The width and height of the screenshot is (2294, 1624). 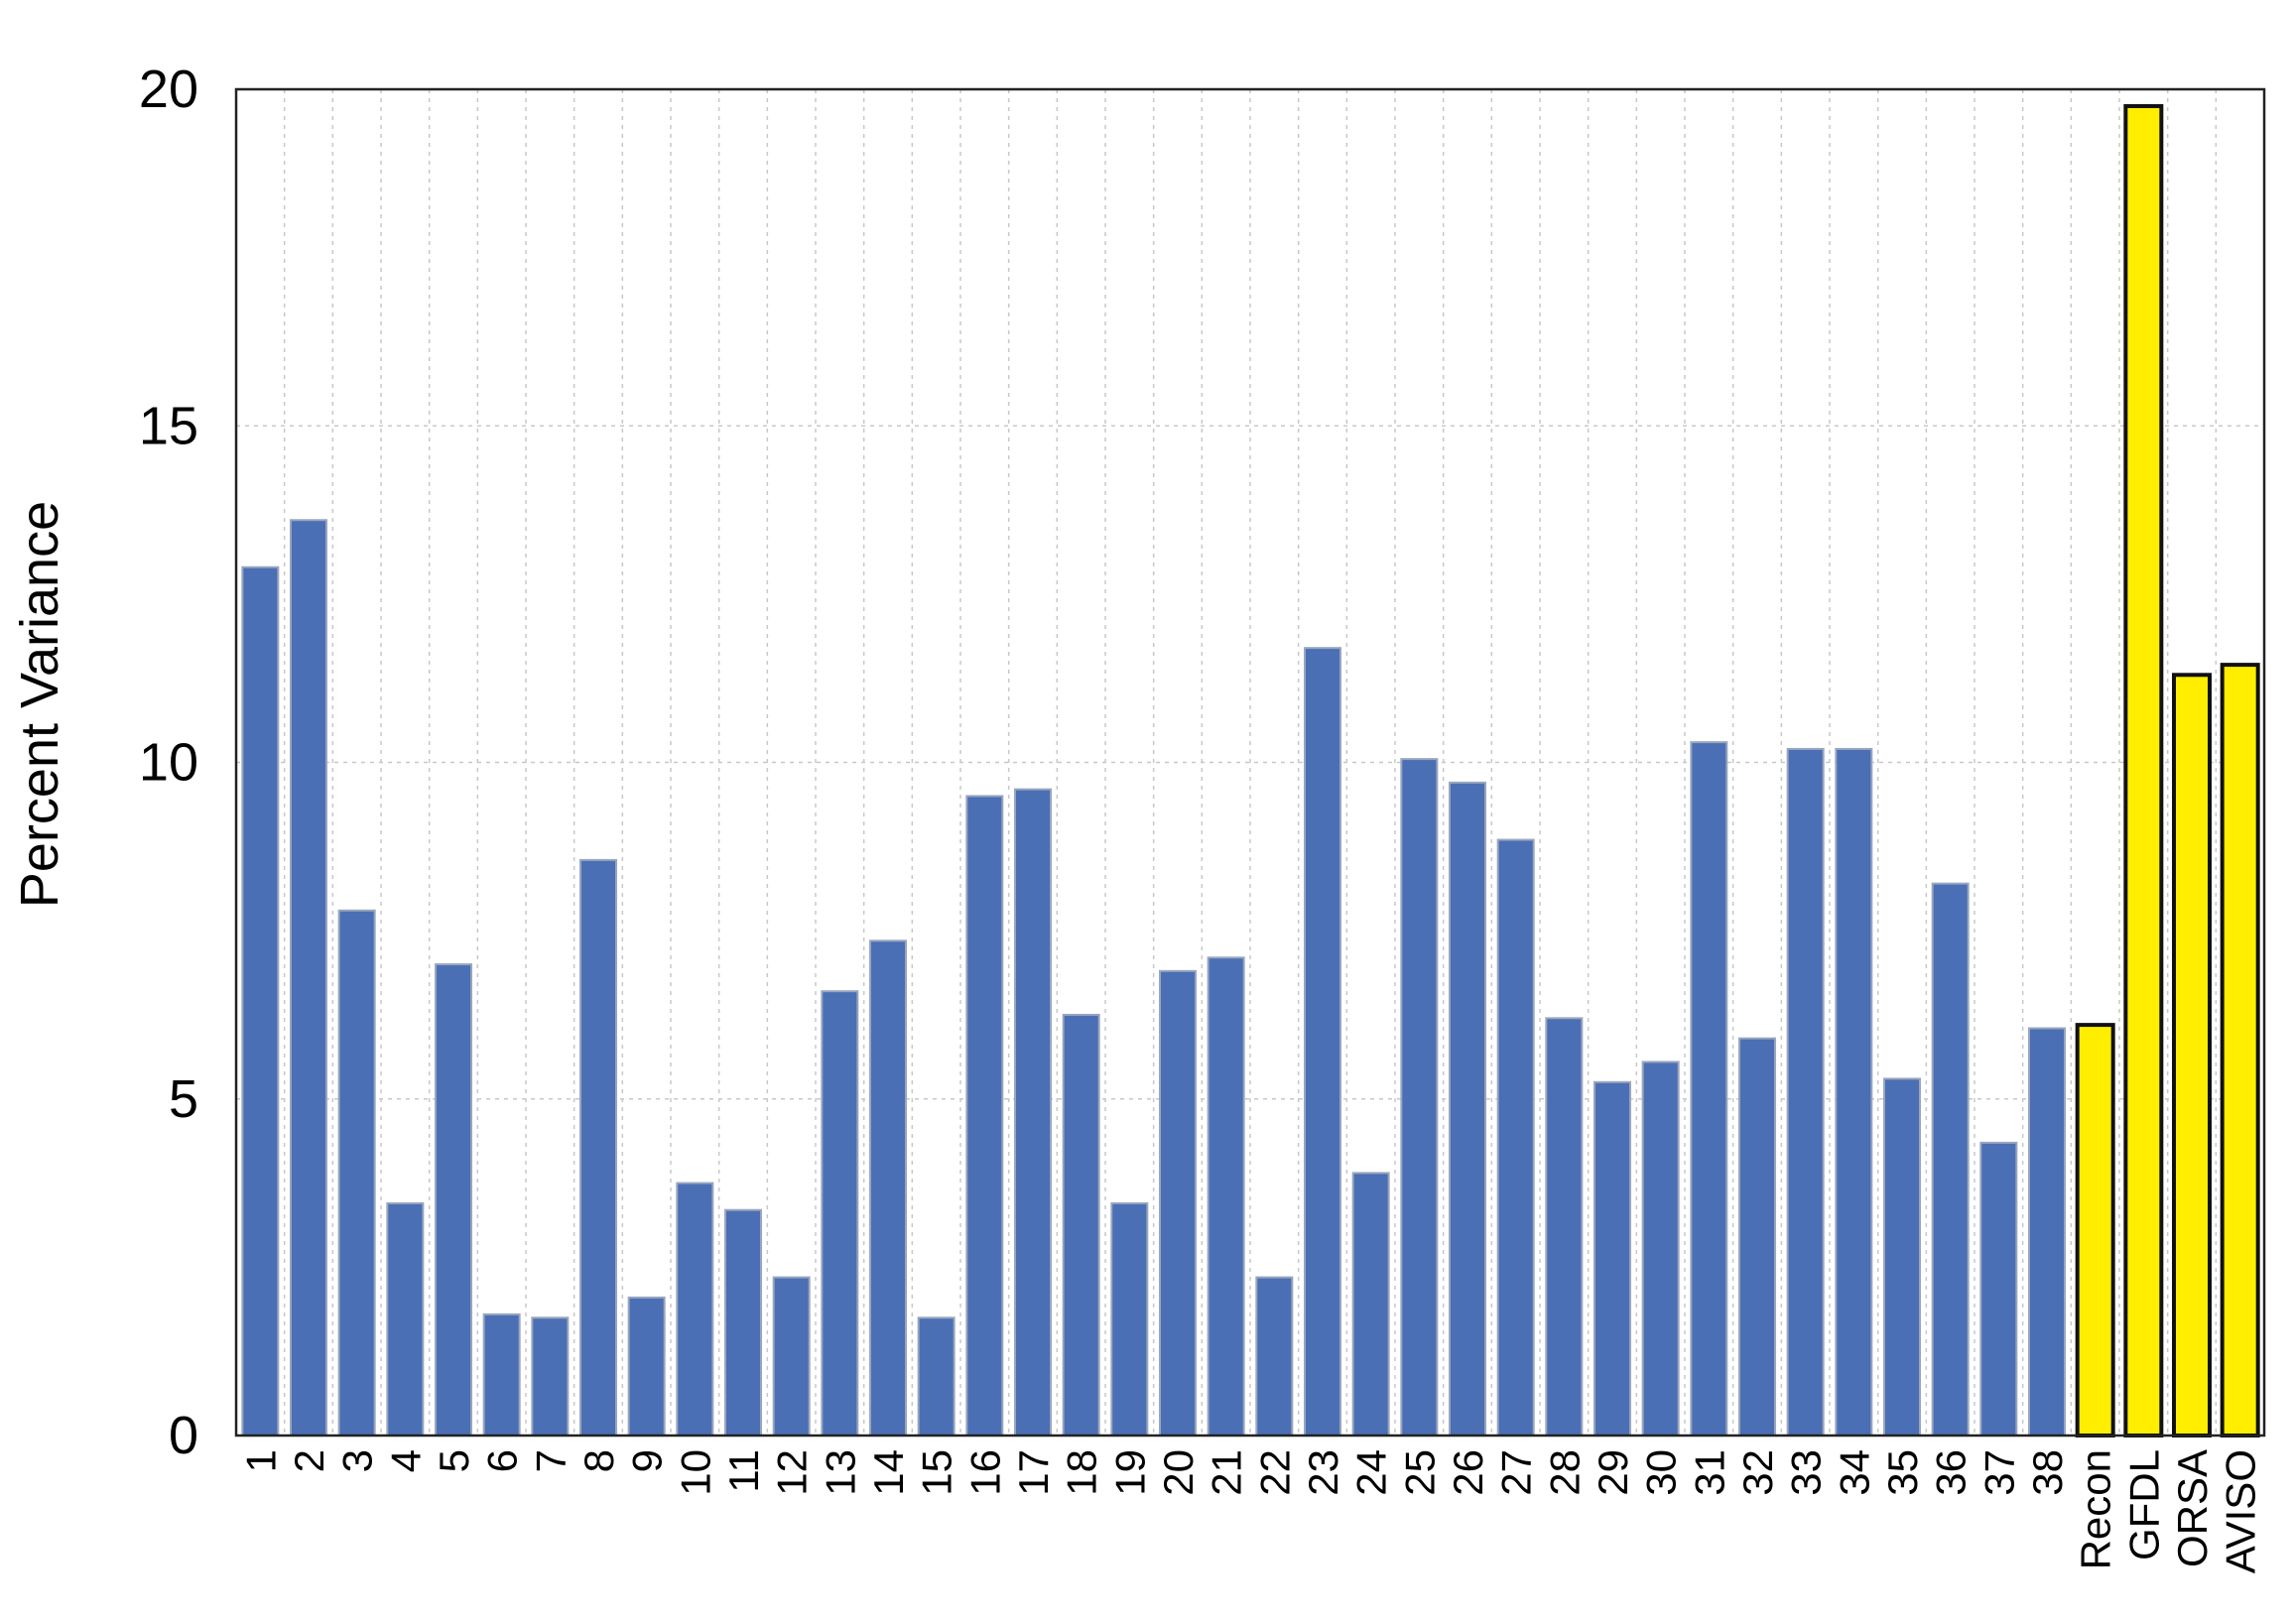 I want to click on x-tick-label: 4, so click(x=405, y=1460).